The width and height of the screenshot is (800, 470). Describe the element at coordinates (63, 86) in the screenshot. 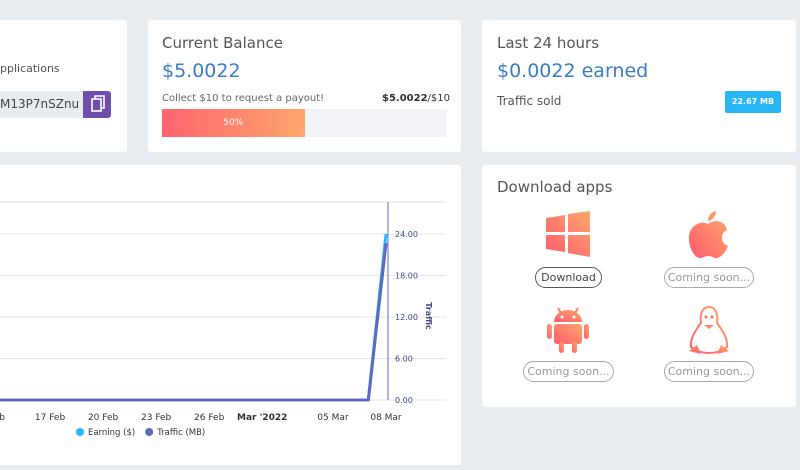

I see `wallet-card: pplications M13P7nSZnu` at that location.